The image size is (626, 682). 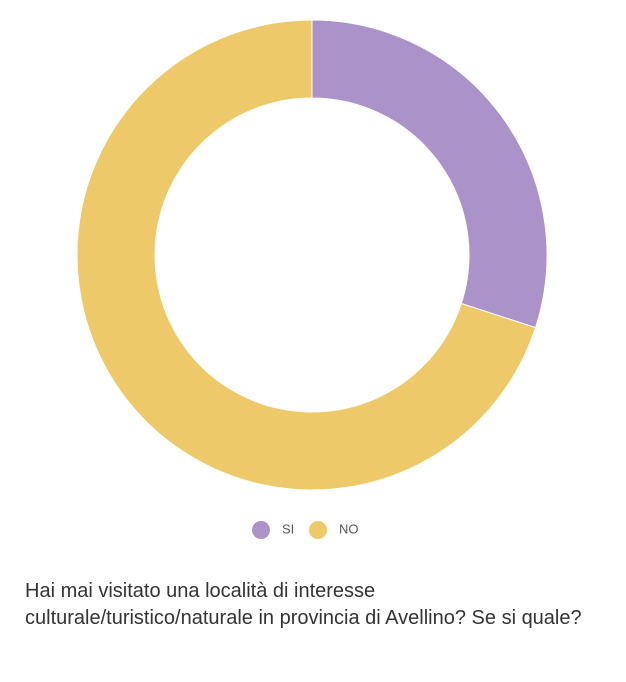 What do you see at coordinates (288, 528) in the screenshot?
I see `legend-label: SI` at bounding box center [288, 528].